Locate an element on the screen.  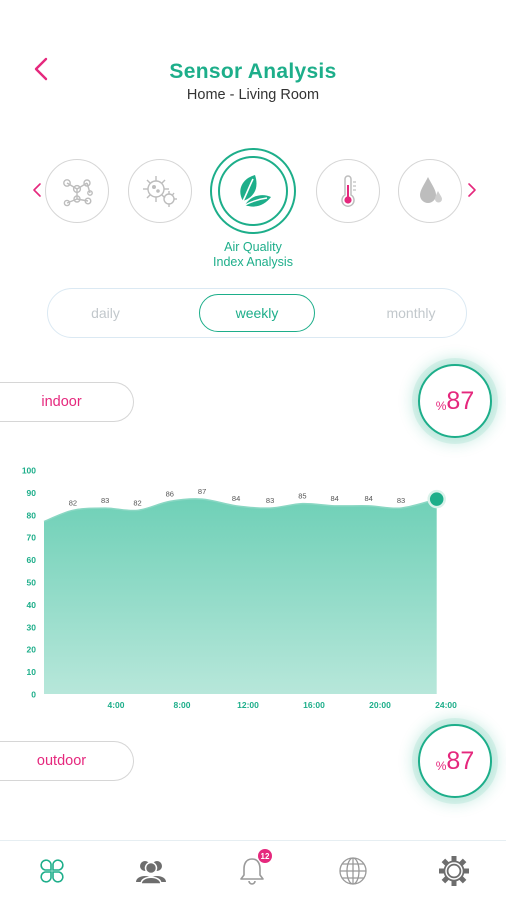
bottom-navbar: 12 is located at coordinates (253, 870).